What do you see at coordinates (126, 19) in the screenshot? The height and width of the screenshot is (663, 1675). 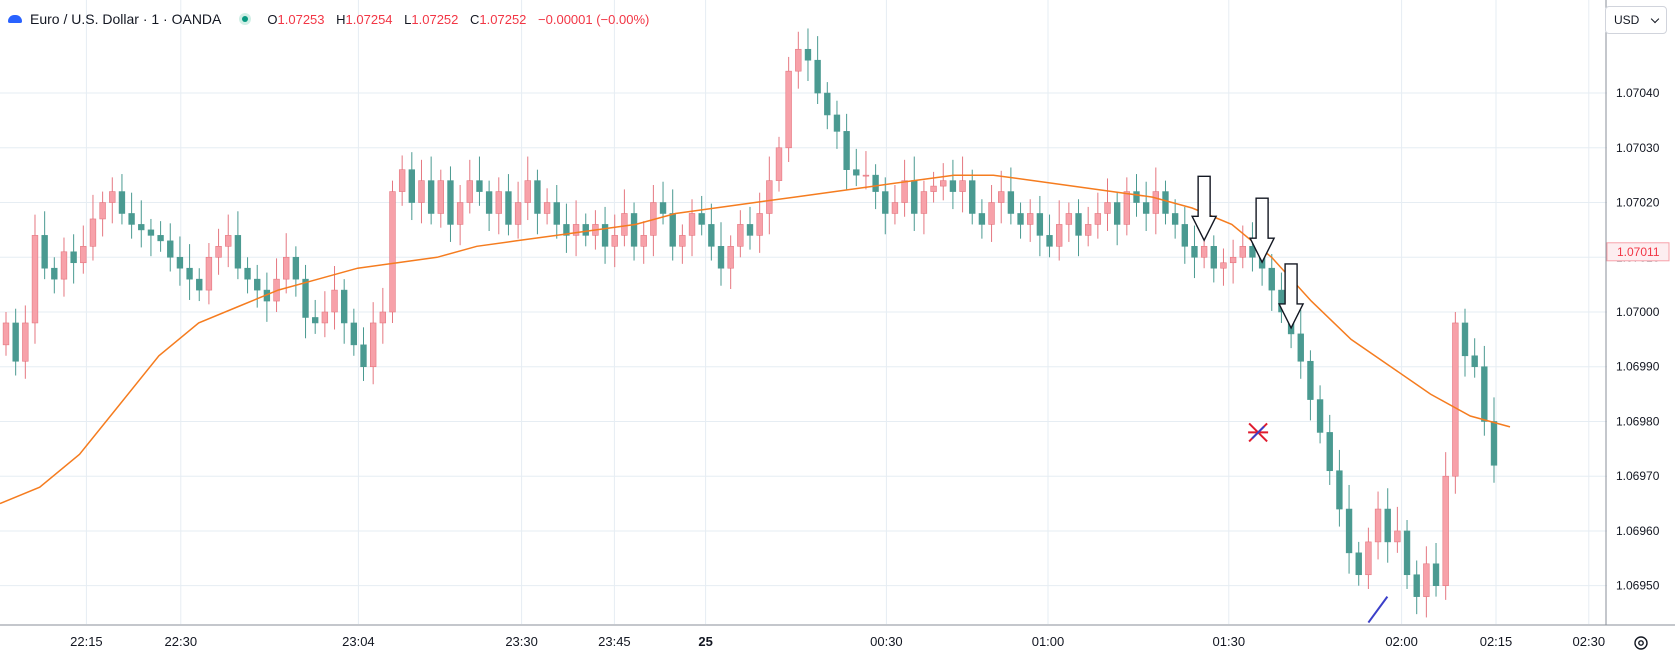 I see `symbol-title: Euro / U.S. Dollar · 1 · OANDA` at bounding box center [126, 19].